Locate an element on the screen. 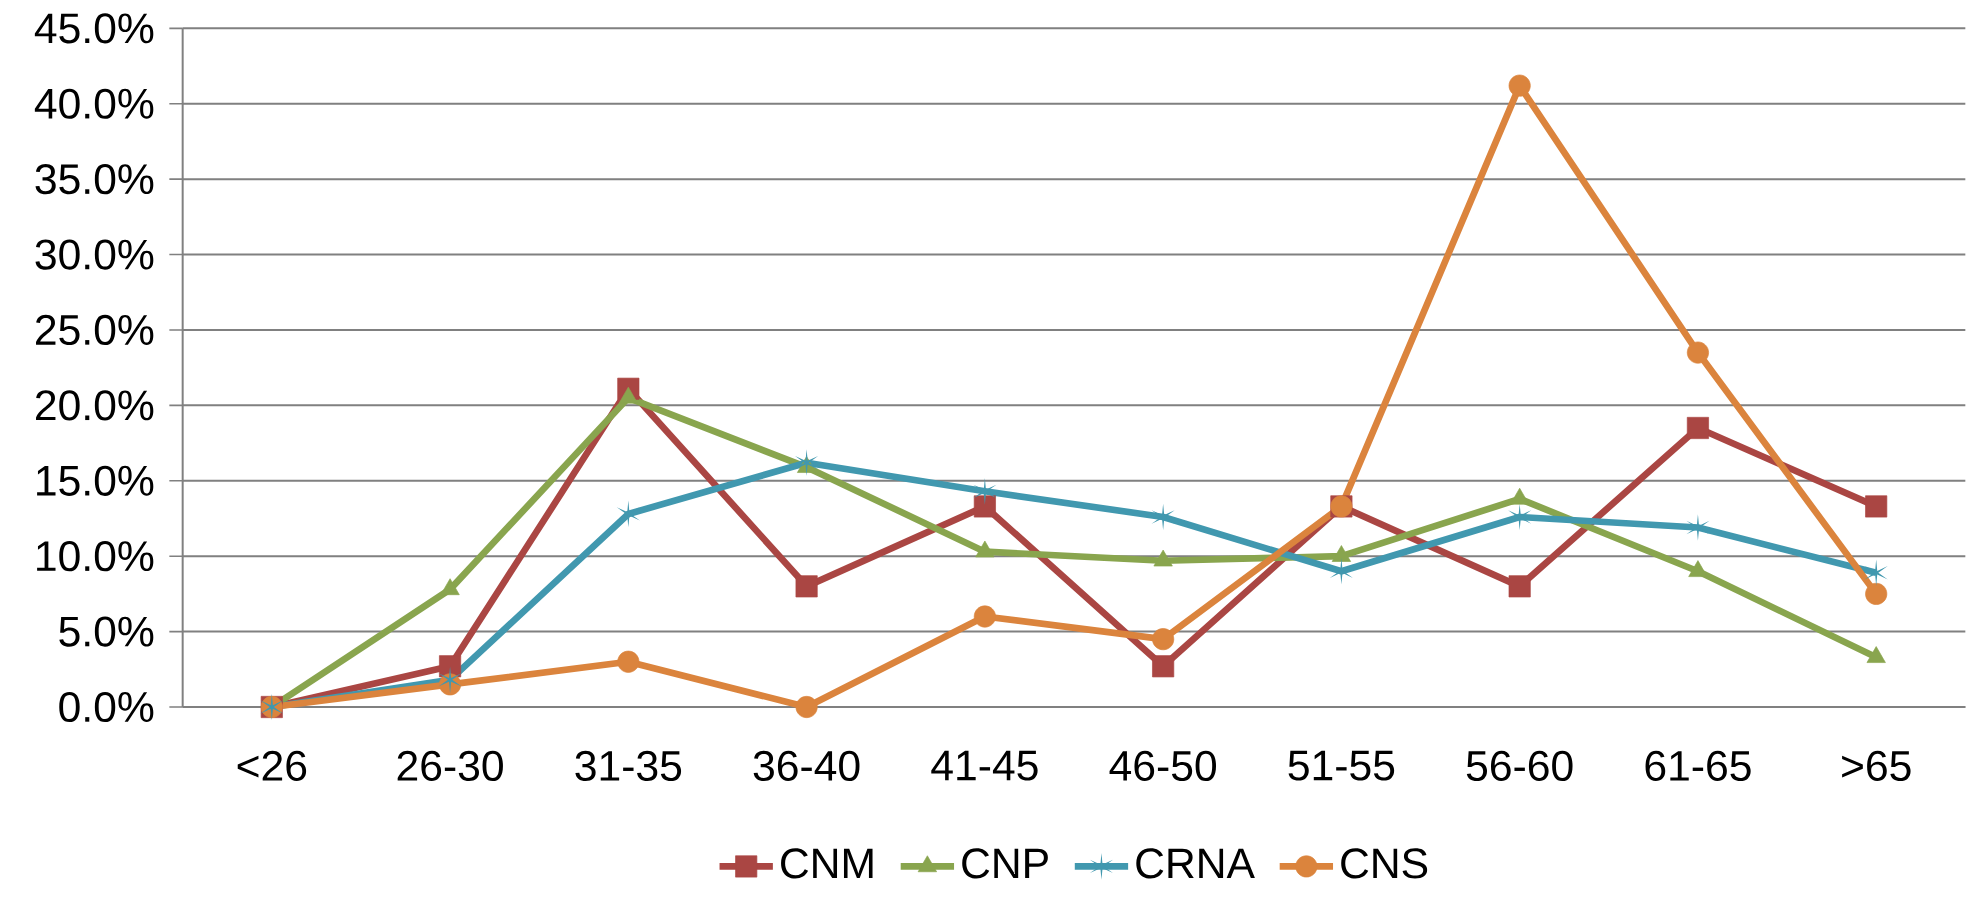 This screenshot has width=1969, height=917. y-tick-label: 40.0% is located at coordinates (94, 103).